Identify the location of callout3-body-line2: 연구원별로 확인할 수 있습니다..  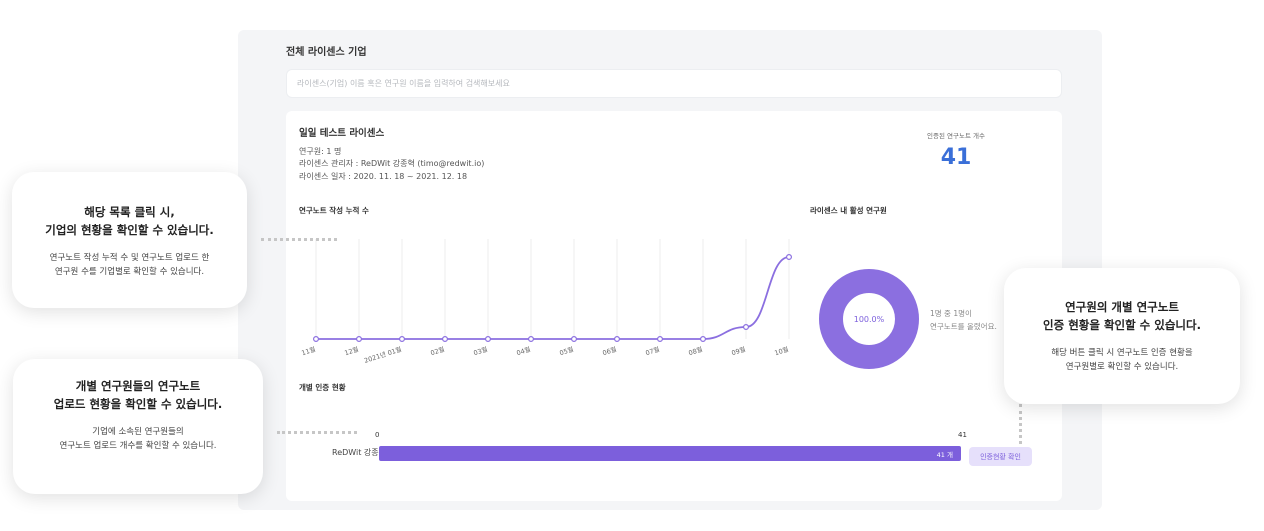
(1122, 367).